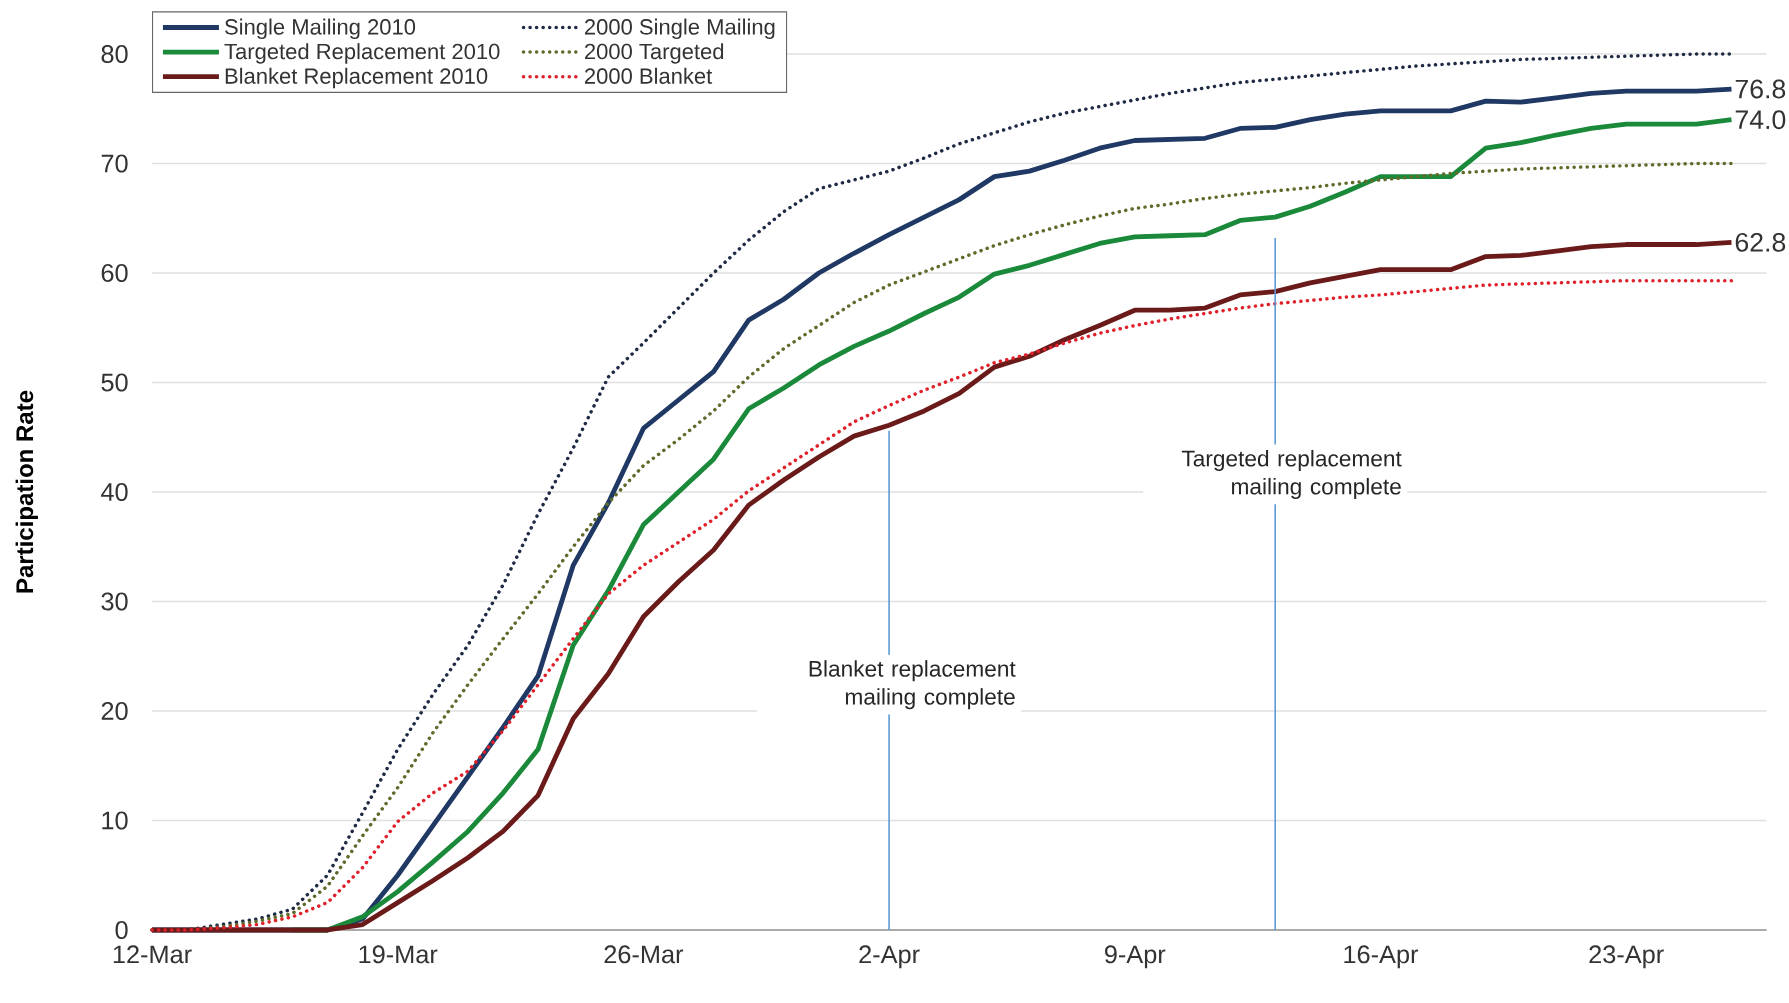 Image resolution: width=1789 pixels, height=1003 pixels. I want to click on x-tick-label: 12-Mar, so click(152, 954).